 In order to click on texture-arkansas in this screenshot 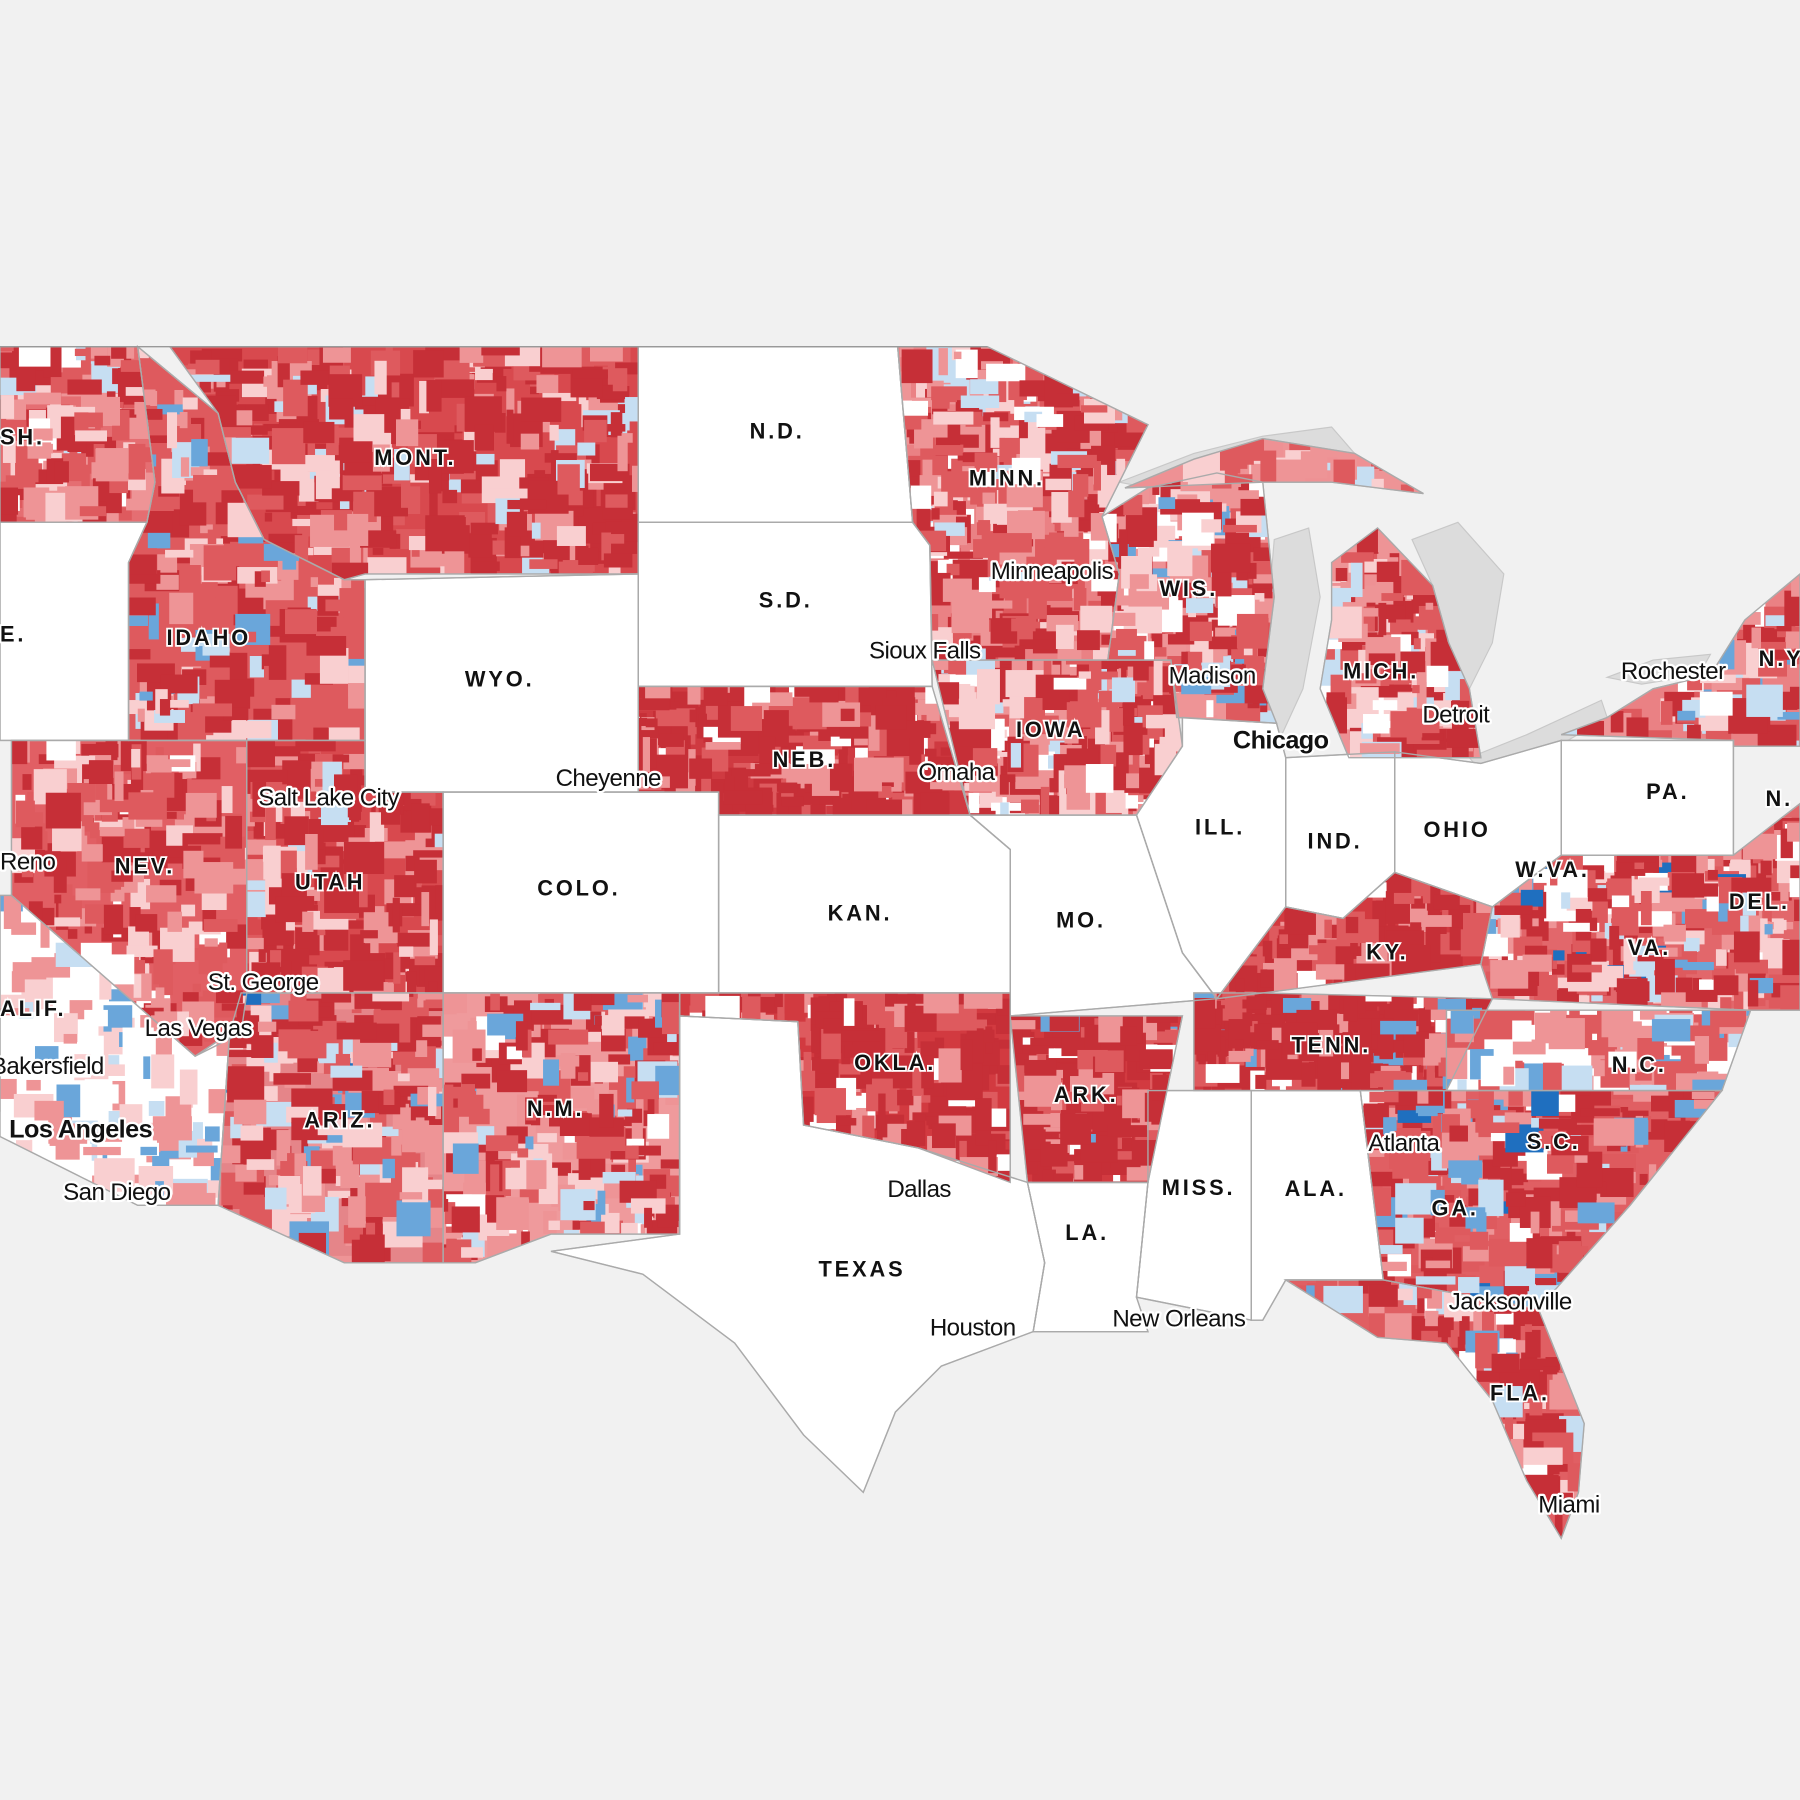, I will do `click(1096, 1099)`.